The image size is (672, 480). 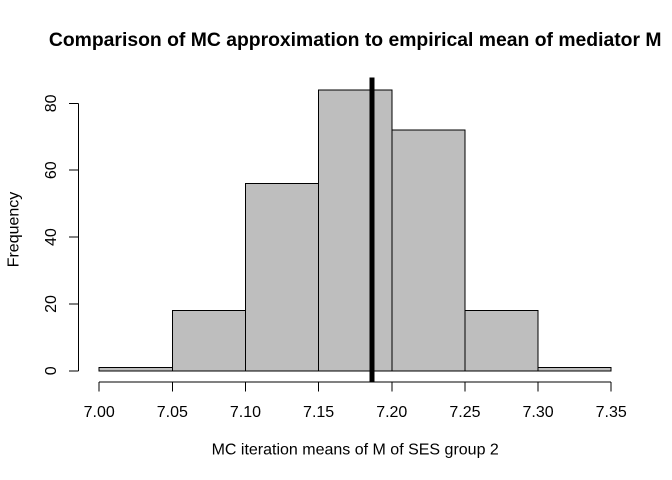 What do you see at coordinates (355, 450) in the screenshot?
I see `svg-text:MC iteration means of M of SES: MC iteration means of M of SES group 2` at bounding box center [355, 450].